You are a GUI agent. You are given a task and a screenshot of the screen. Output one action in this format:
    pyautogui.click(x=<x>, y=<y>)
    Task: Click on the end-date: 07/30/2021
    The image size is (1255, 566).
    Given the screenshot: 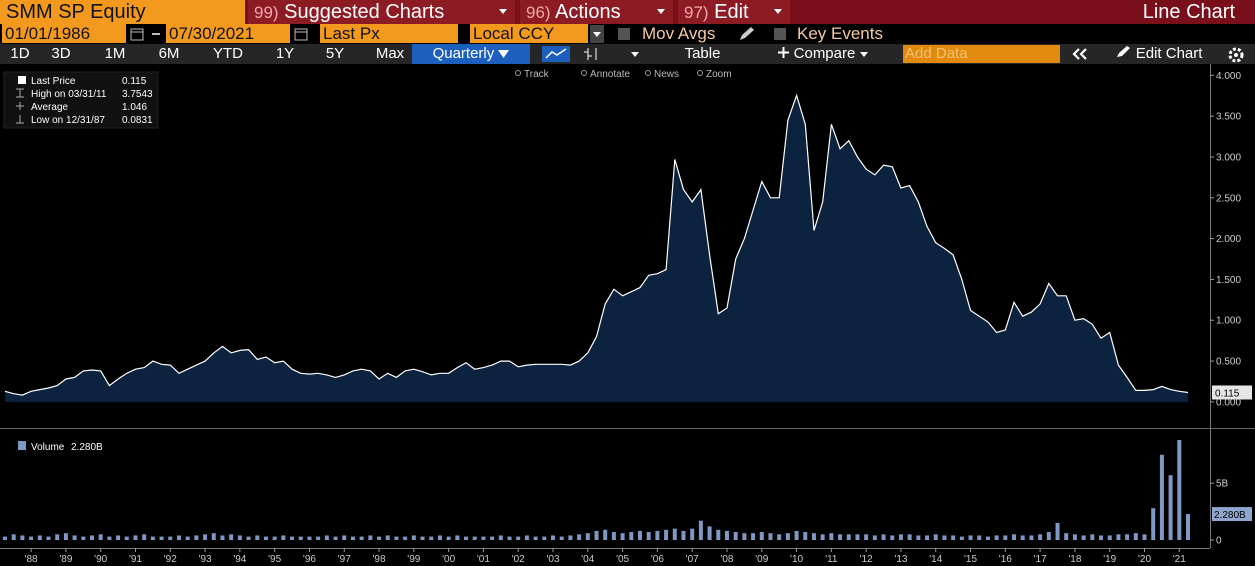 What is the action you would take?
    pyautogui.click(x=228, y=33)
    